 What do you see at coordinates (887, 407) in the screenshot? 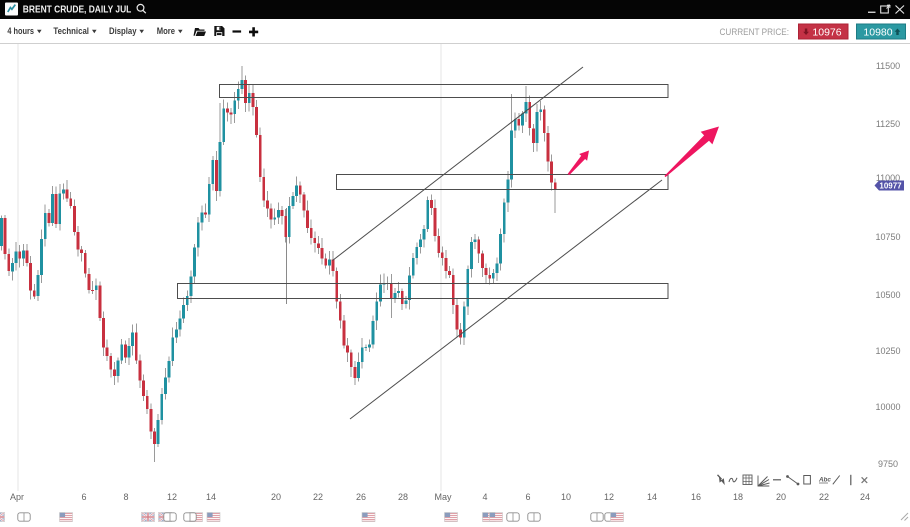
I see `svg-text: 10000` at bounding box center [887, 407].